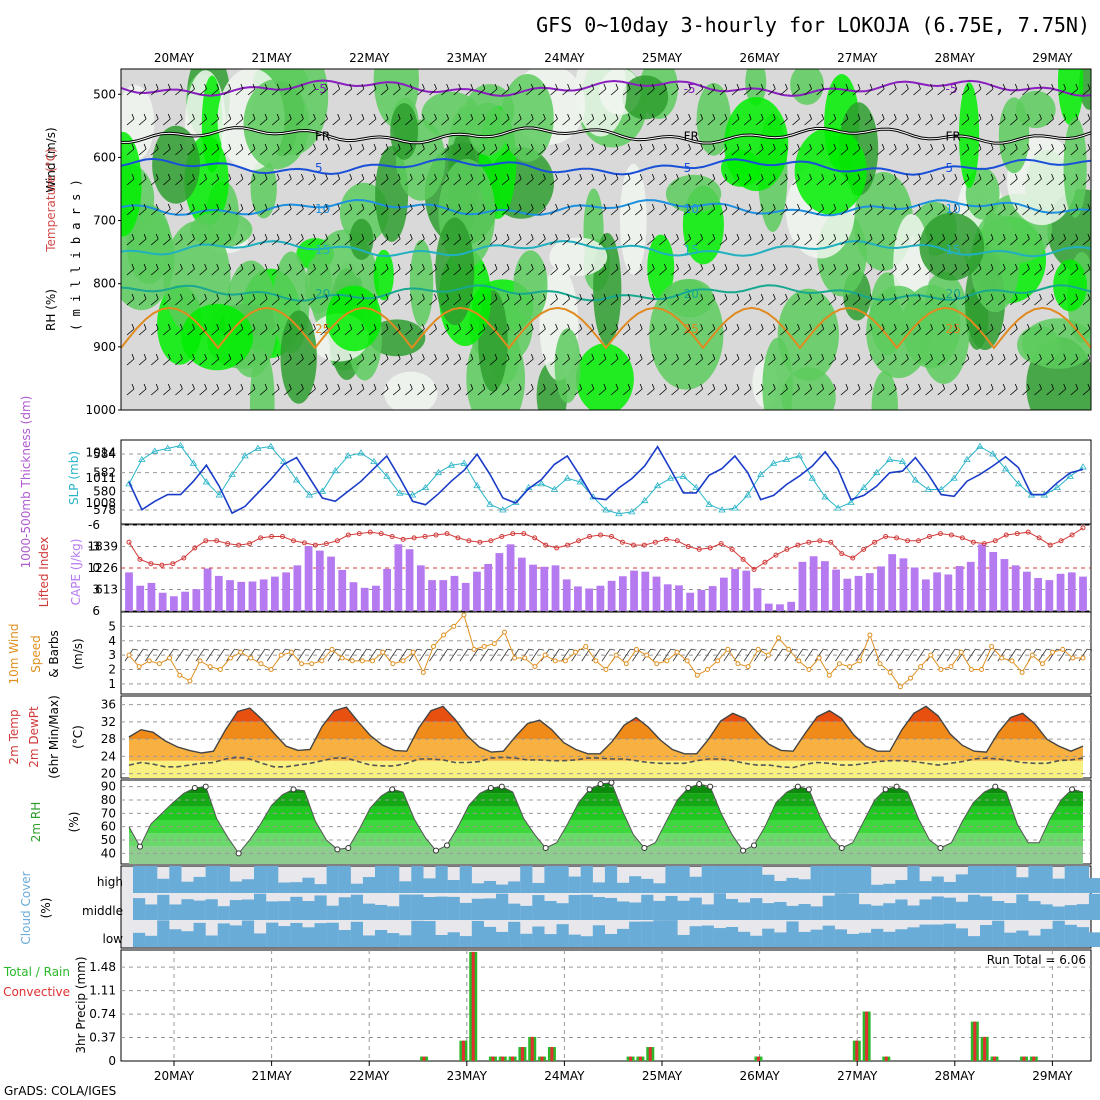 The width and height of the screenshot is (1100, 1100). What do you see at coordinates (81, 1004) in the screenshot?
I see `ylabel-precip: 3hr Precip (mm)` at bounding box center [81, 1004].